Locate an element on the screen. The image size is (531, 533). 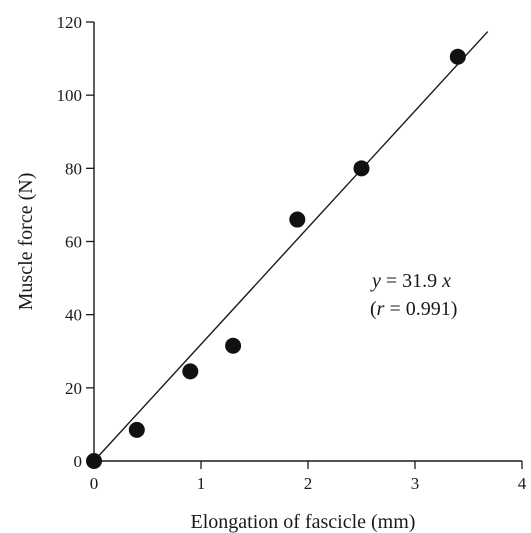
equation-annotation: y = 31.9 x is located at coordinates (410, 281).